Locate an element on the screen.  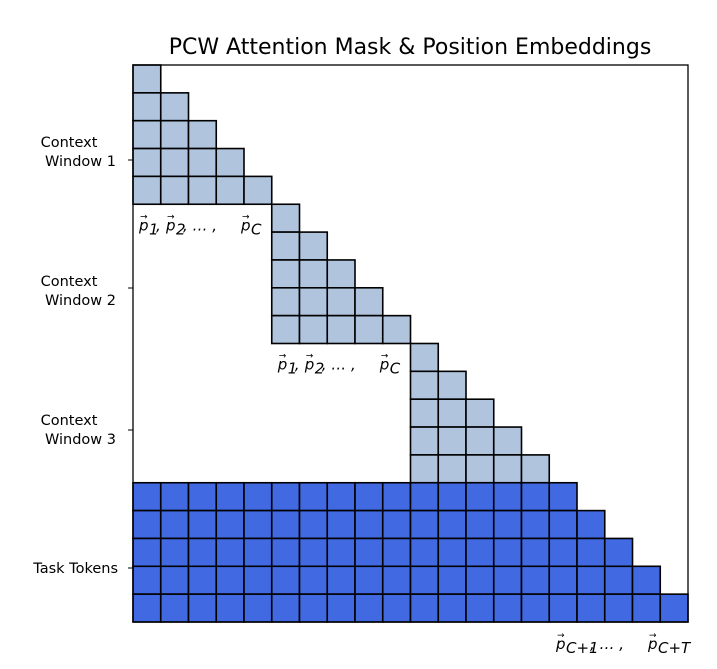
row-label-context-window-2: Context Window 2 is located at coordinates (78, 291).